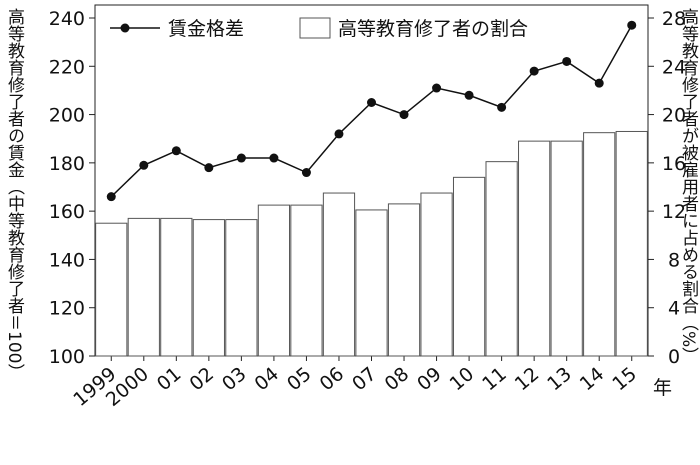  Describe the element at coordinates (674, 260) in the screenshot. I see `y2-tick-label: 8` at that location.